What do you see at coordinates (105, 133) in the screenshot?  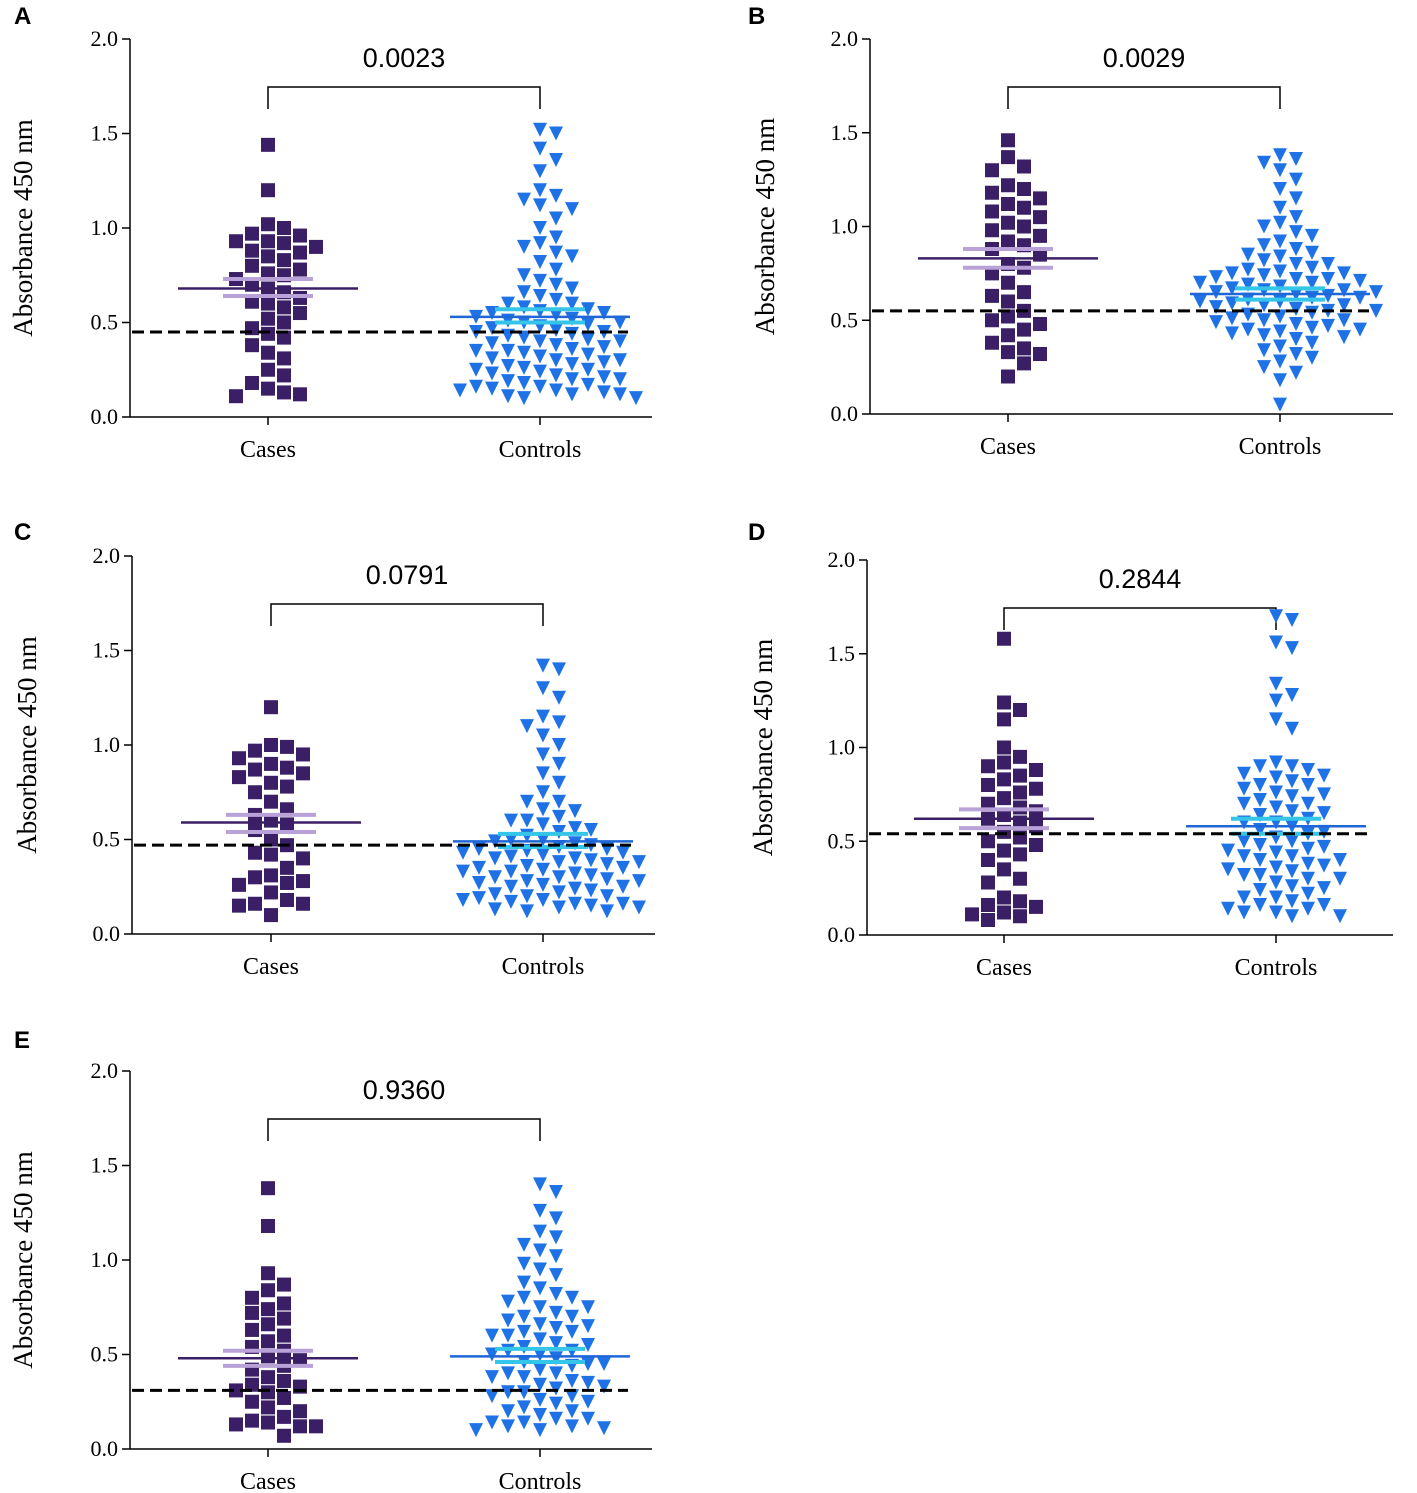 I see `y-tick-label: 1.5` at bounding box center [105, 133].